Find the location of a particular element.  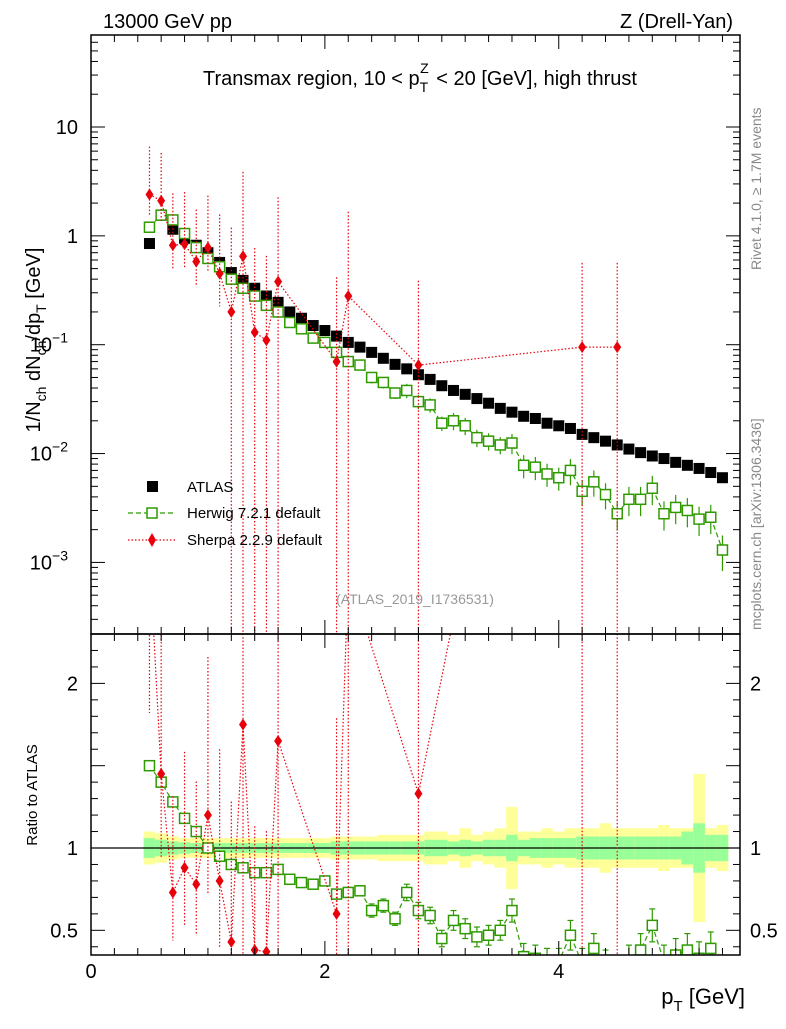

y-tick-label: 10−3 is located at coordinates (49, 560).